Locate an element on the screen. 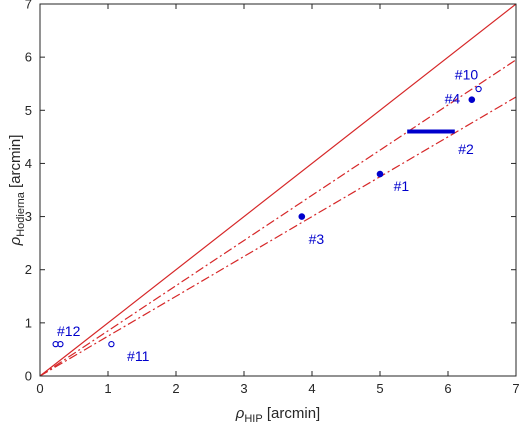 This screenshot has width=520, height=428. y-tick-label-7: 7 is located at coordinates (28, 6).